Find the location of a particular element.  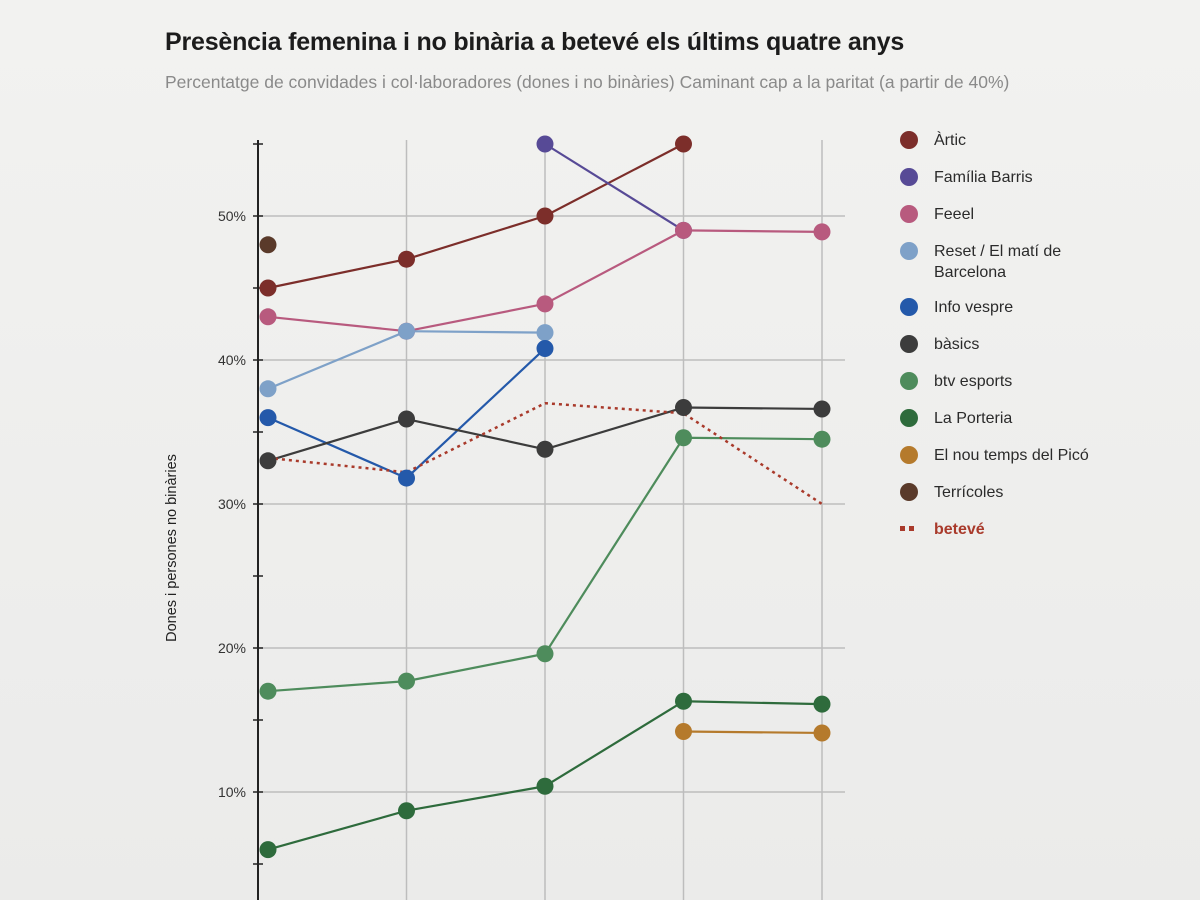

legend-label: La Porteria is located at coordinates (973, 418).